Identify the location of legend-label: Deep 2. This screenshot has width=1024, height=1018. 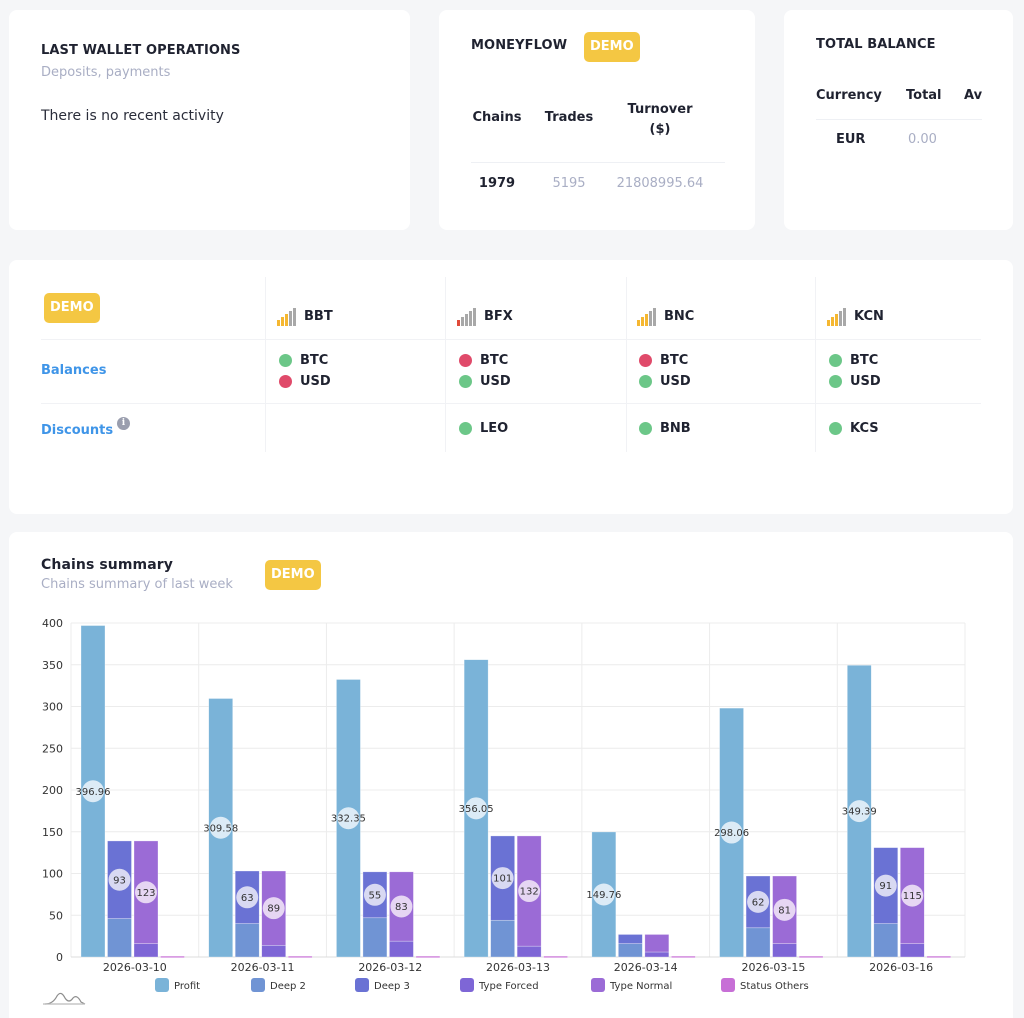
(288, 986).